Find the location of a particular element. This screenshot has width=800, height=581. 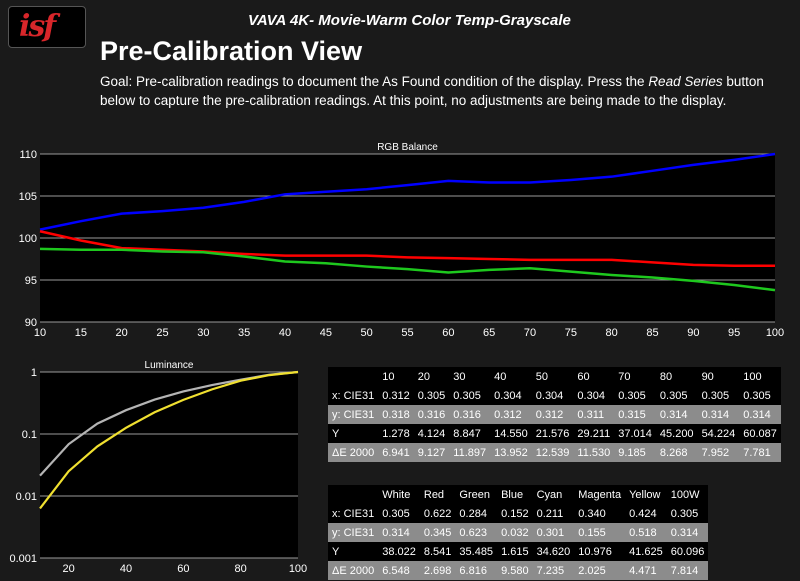

table-cell: 4.124 is located at coordinates (431, 433).